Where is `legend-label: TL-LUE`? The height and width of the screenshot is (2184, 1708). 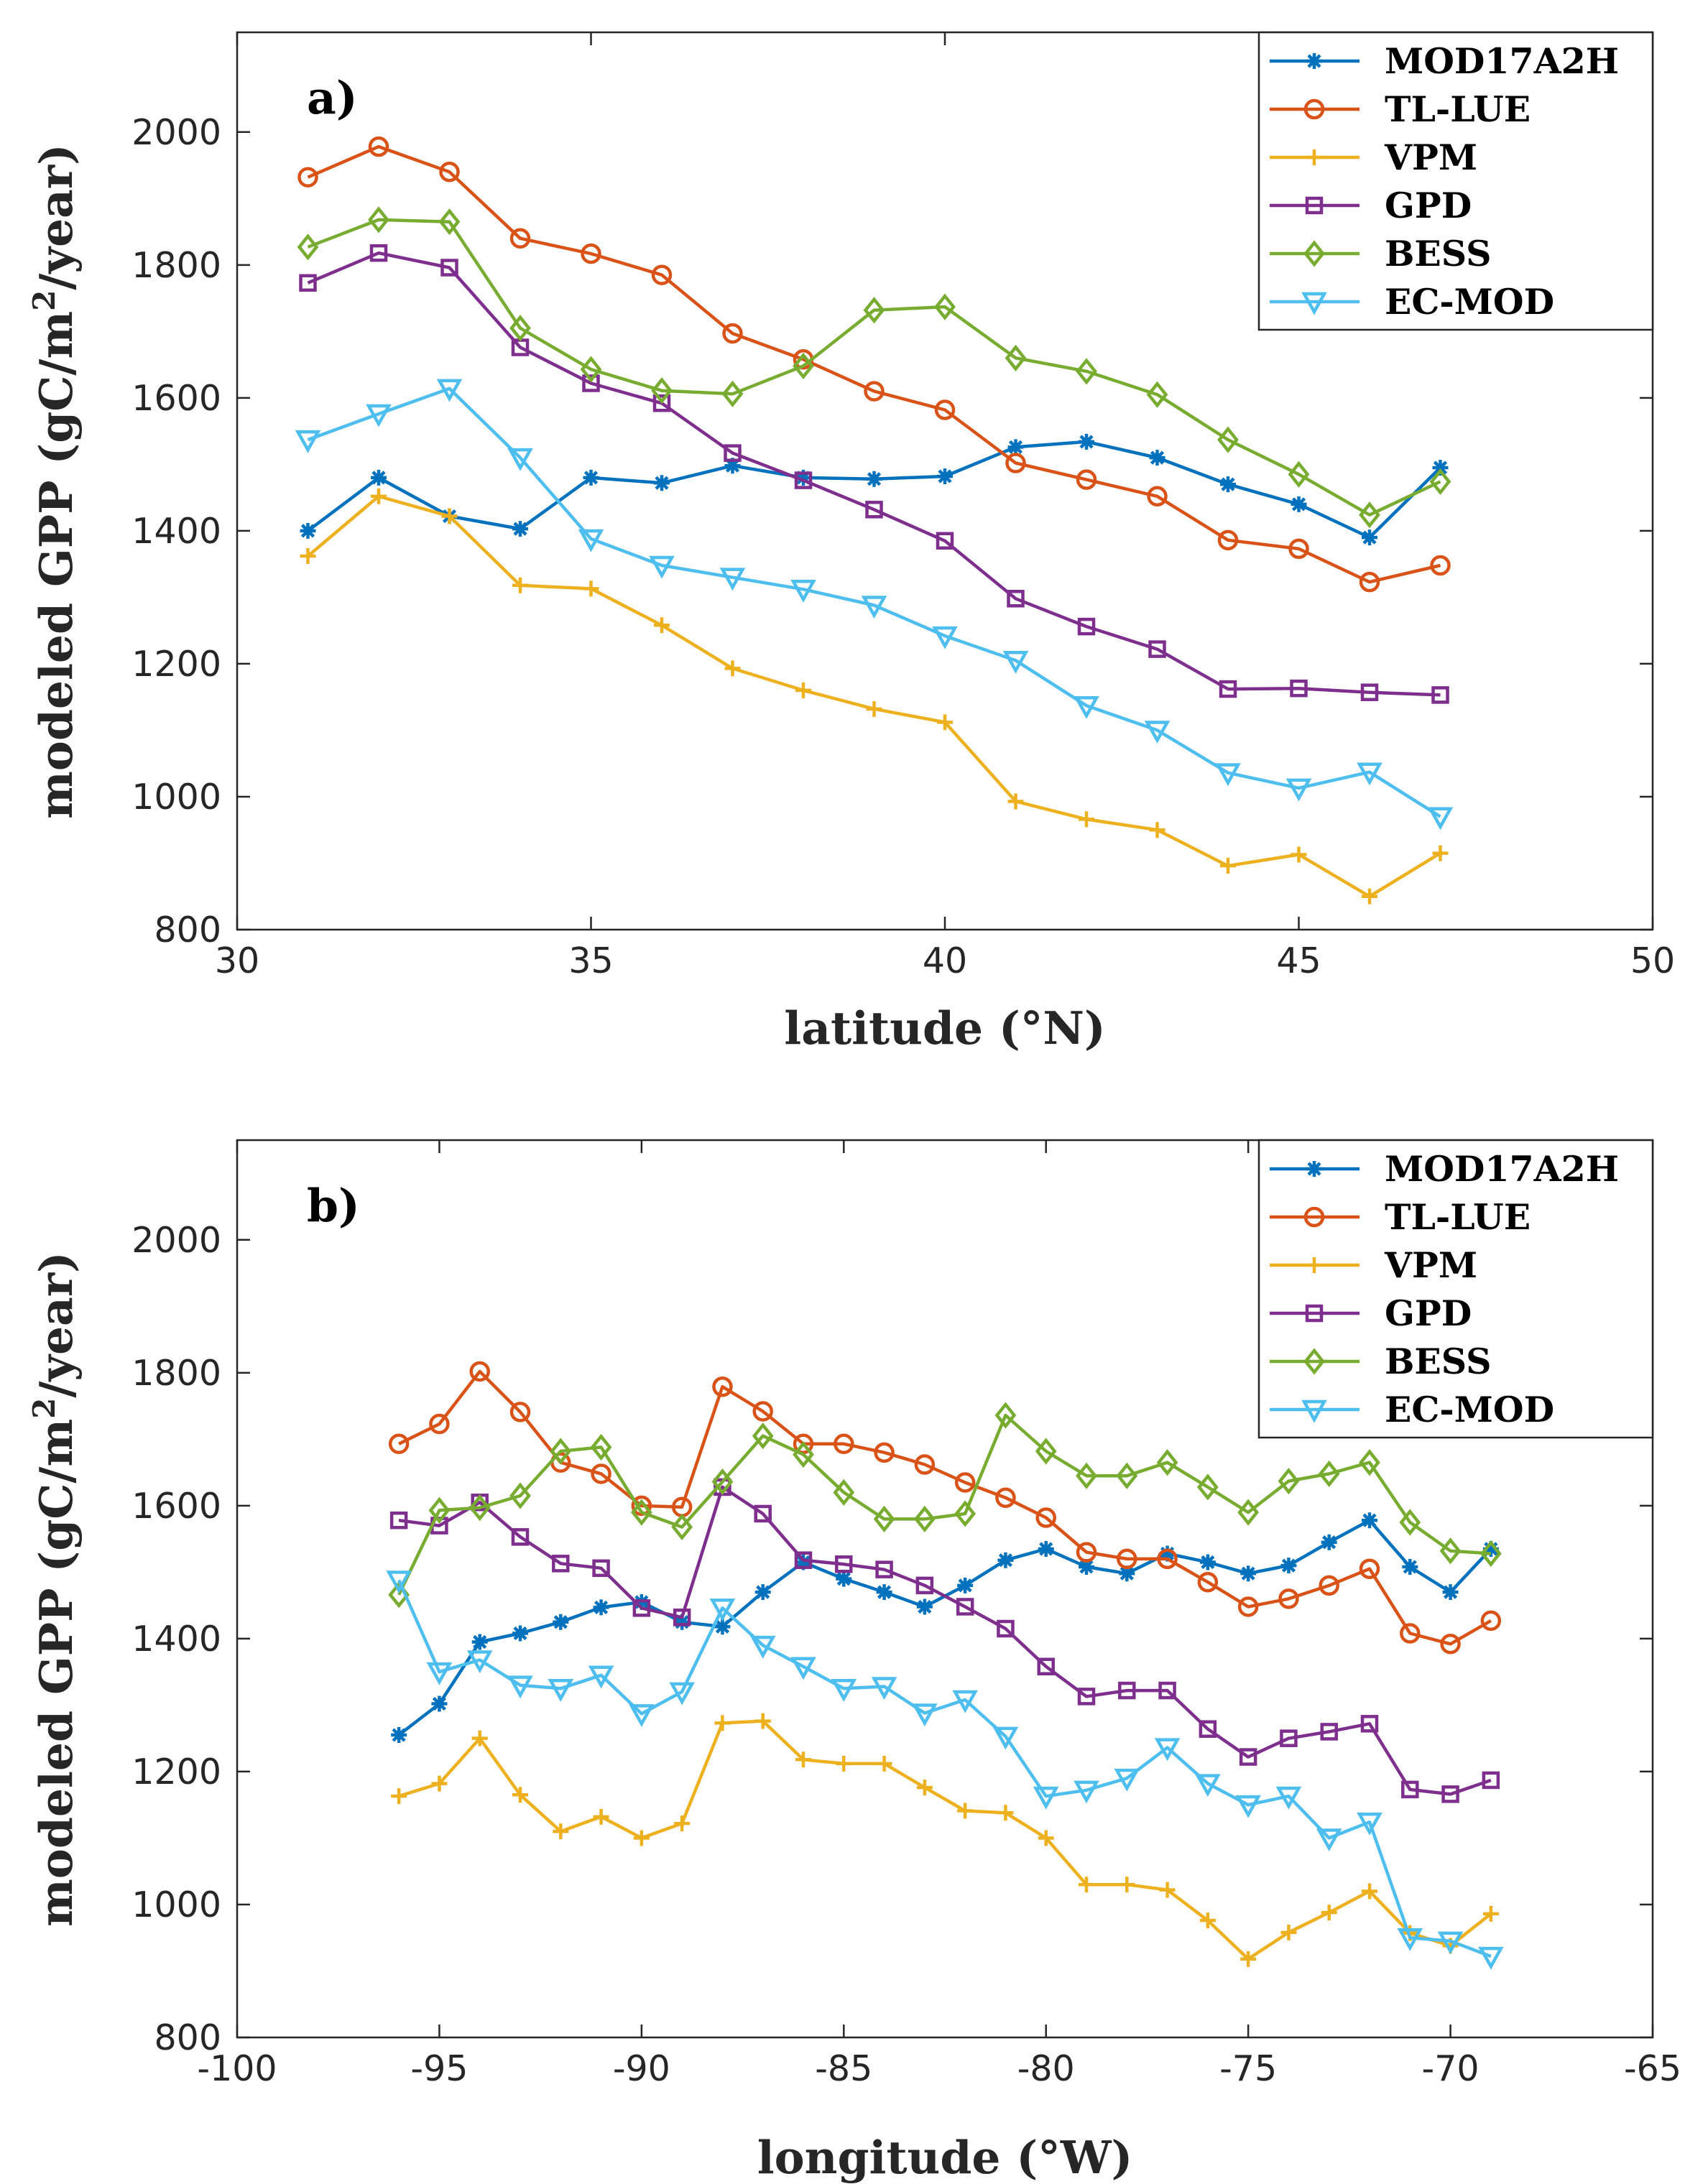
legend-label: TL-LUE is located at coordinates (1458, 1217).